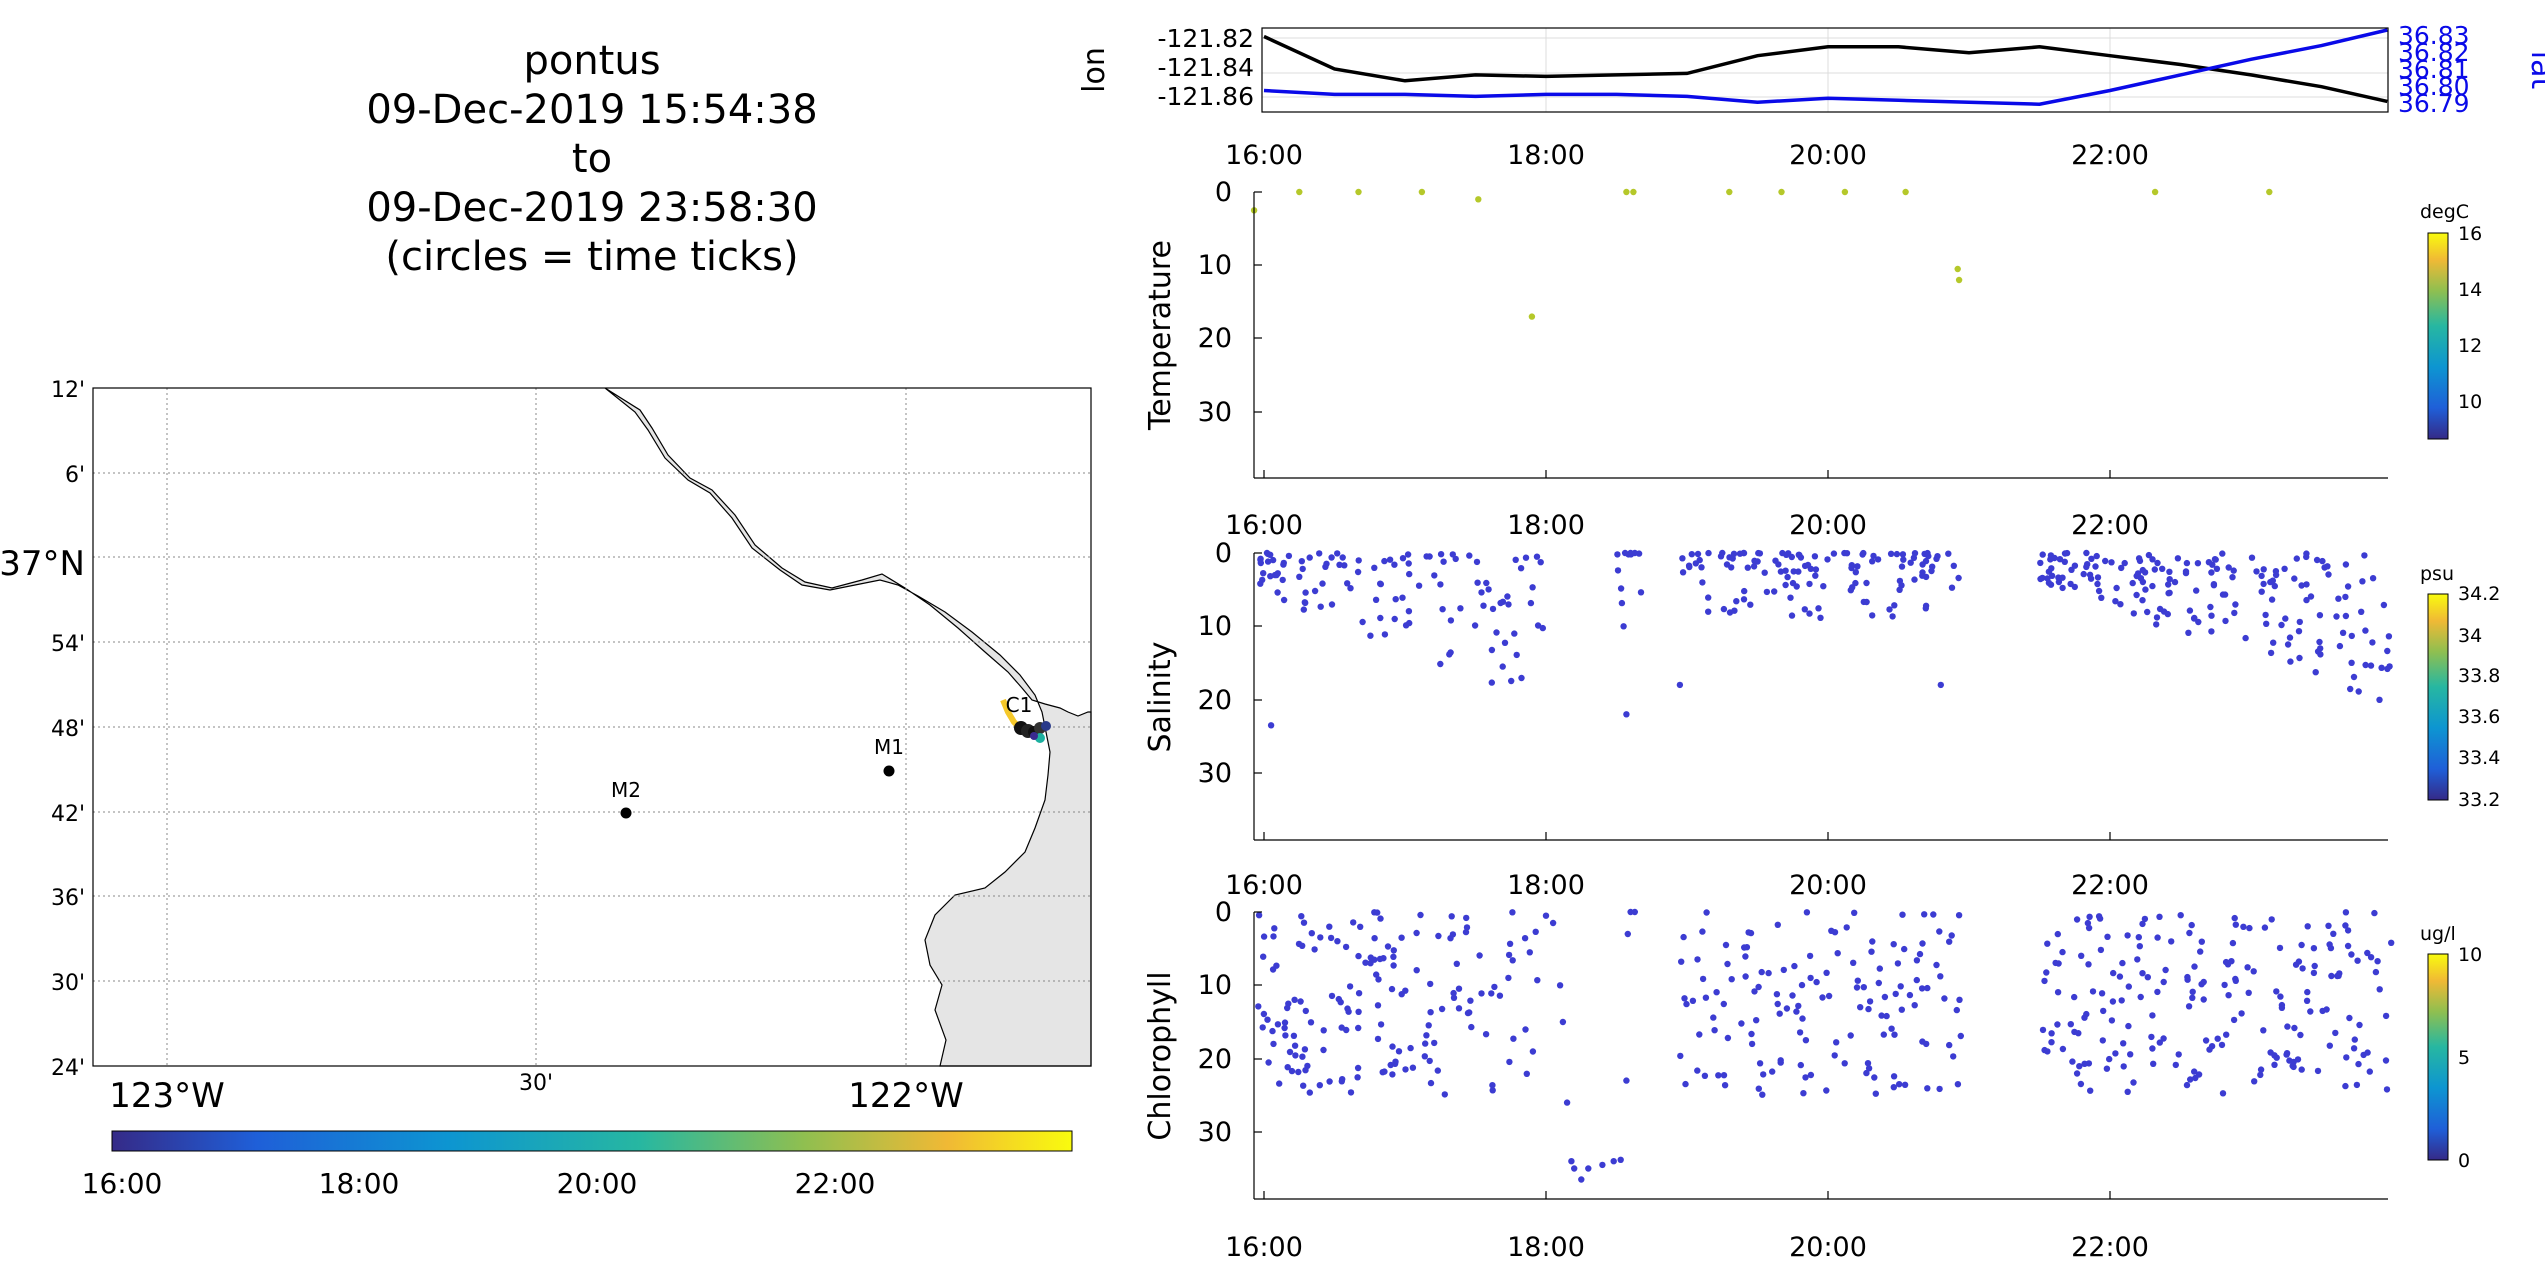 Image resolution: width=2545 pixels, height=1273 pixels. What do you see at coordinates (835, 1183) in the screenshot?
I see `time-colorbar-tick: 22:00` at bounding box center [835, 1183].